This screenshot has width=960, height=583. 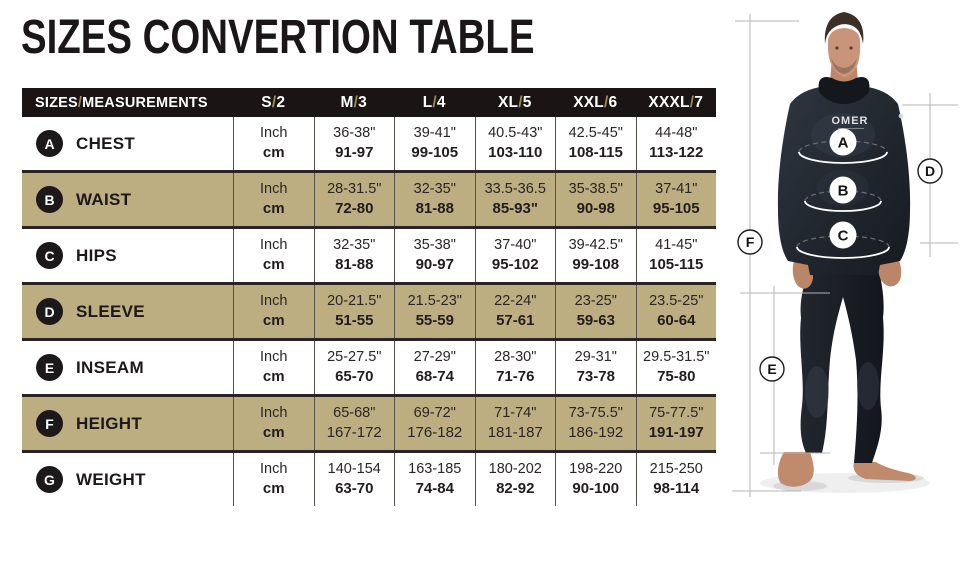 I want to click on row-label: B WAIST, so click(x=127, y=199).